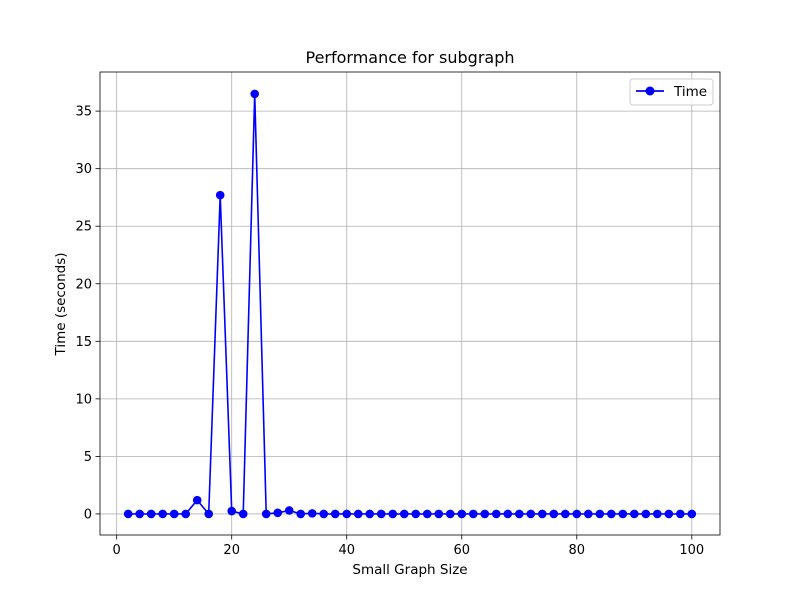 The height and width of the screenshot is (600, 800). Describe the element at coordinates (409, 57) in the screenshot. I see `chart-title: Performance for subgraph` at that location.